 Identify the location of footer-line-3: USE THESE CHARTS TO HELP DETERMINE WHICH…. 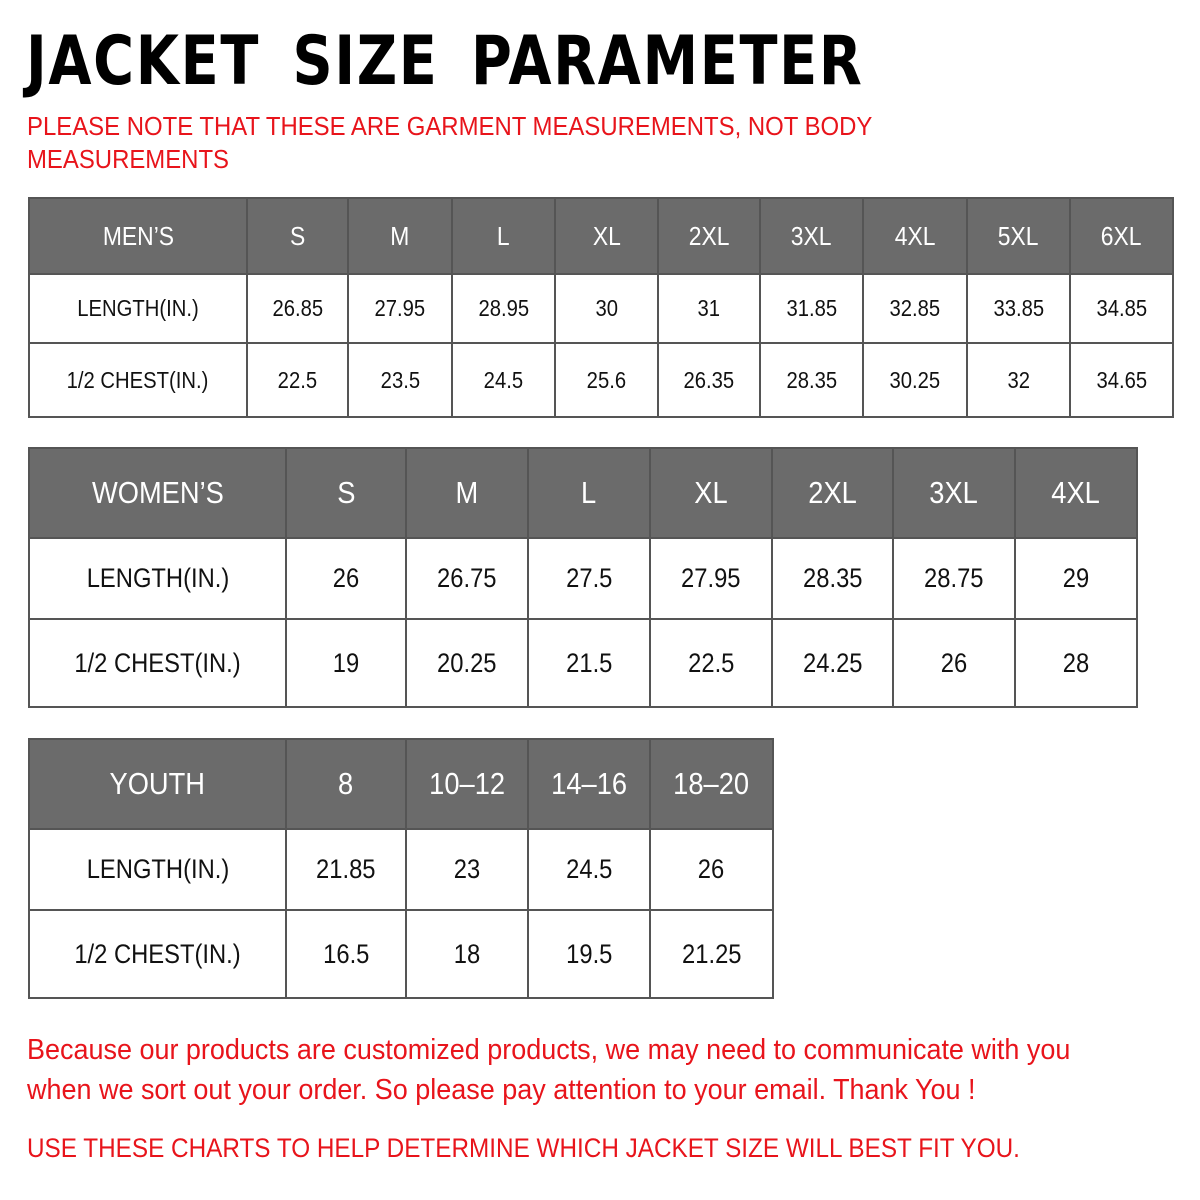
(523, 1148).